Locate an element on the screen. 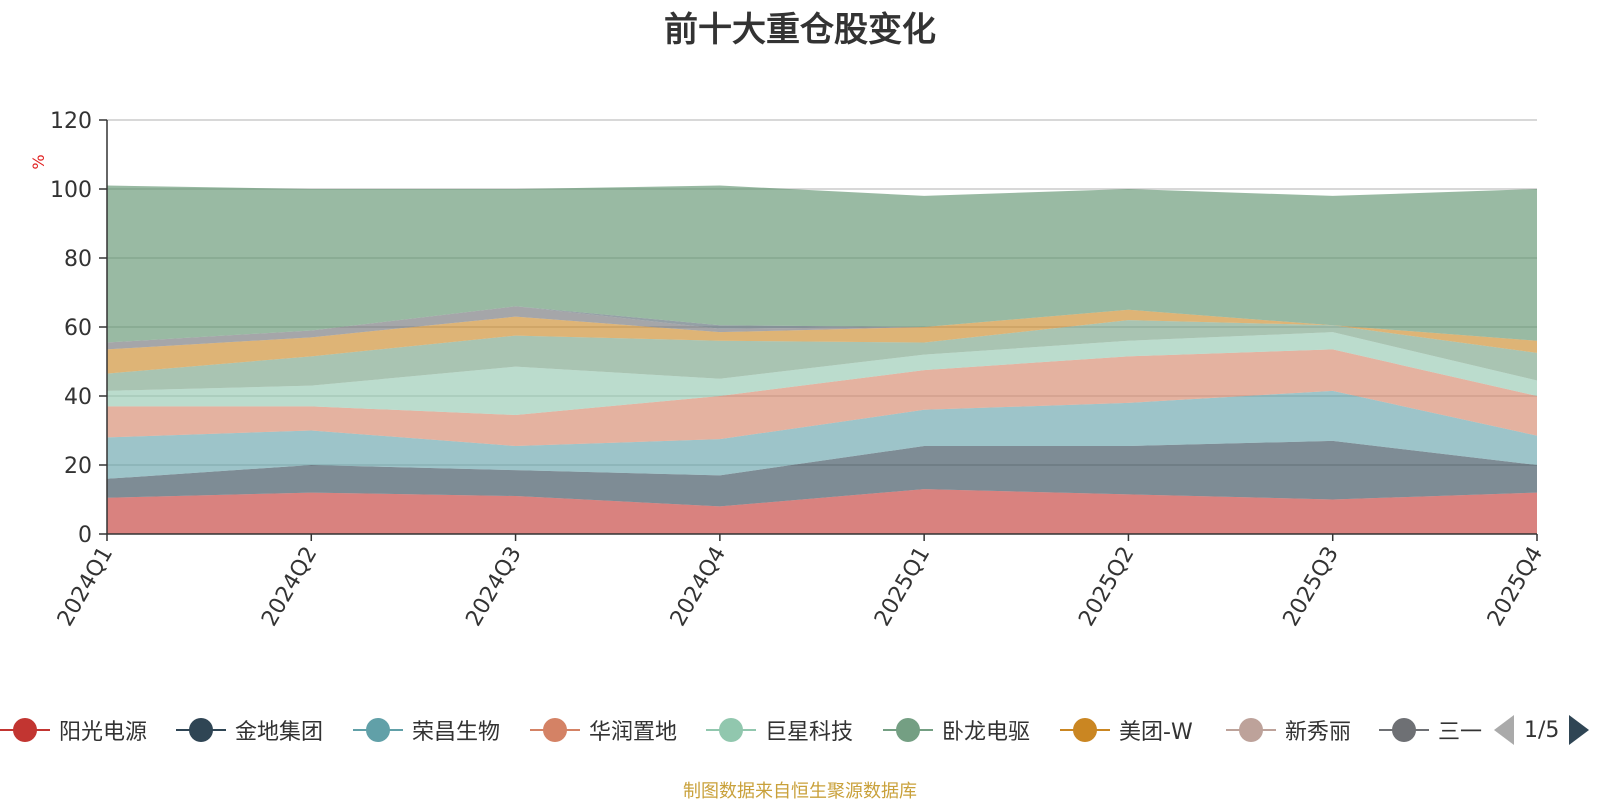 Image resolution: width=1600 pixels, height=803 pixels. legend-label: 阳光电源 is located at coordinates (103, 732).